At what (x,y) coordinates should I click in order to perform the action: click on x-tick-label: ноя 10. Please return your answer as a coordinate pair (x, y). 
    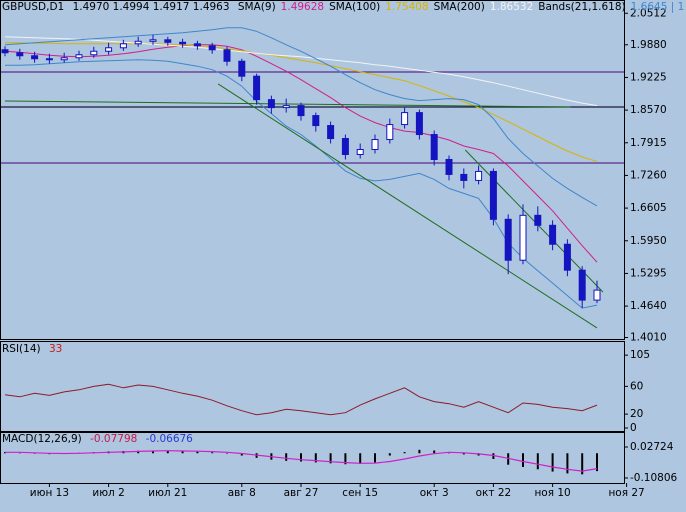
    Looking at the image, I should click on (552, 493).